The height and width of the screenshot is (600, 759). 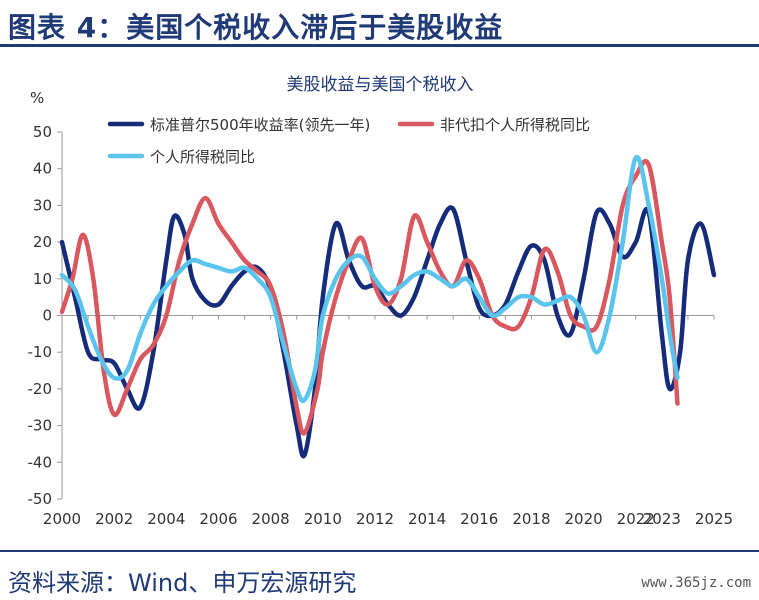 I want to click on y-axis: 50 40 30 20 10 0 -10 -20 -30 -40 -50, so click(x=45, y=315).